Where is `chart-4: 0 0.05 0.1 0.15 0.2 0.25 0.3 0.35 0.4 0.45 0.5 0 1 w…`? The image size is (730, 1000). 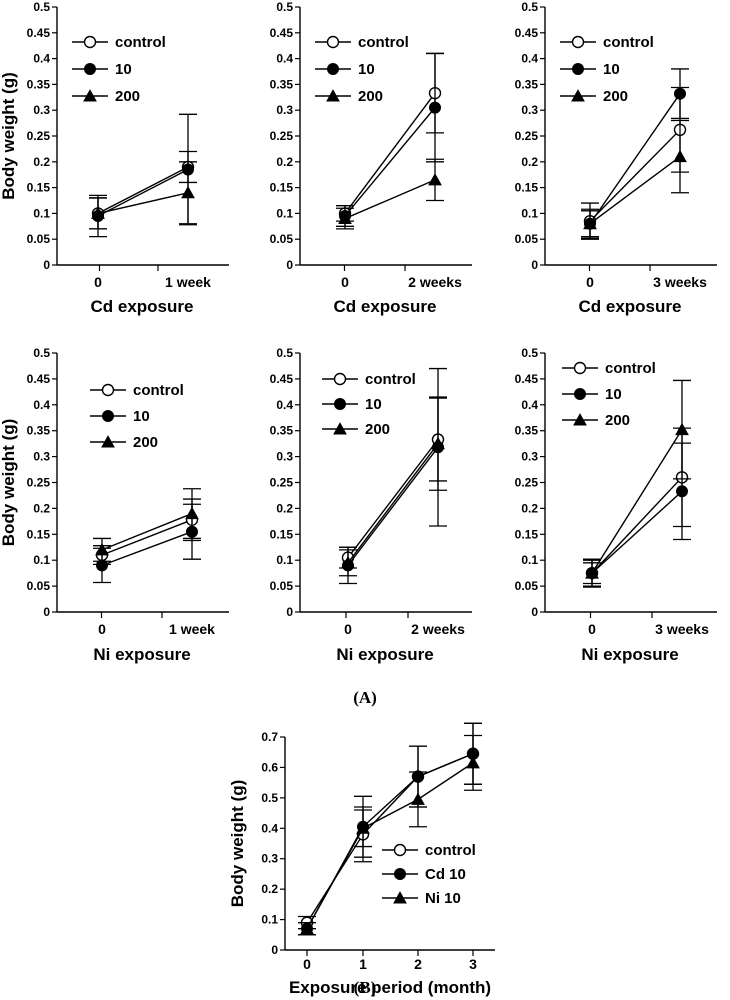
chart-4: 0 0.05 0.1 0.15 0.2 0.25 0.3 0.35 0.4 0.45 0.5 0 1 w… is located at coordinates (114, 505).